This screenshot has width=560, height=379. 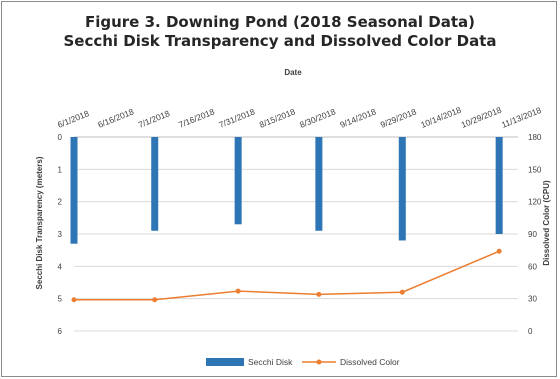 I want to click on x-tick-label: 10/14/2018, so click(x=440, y=117).